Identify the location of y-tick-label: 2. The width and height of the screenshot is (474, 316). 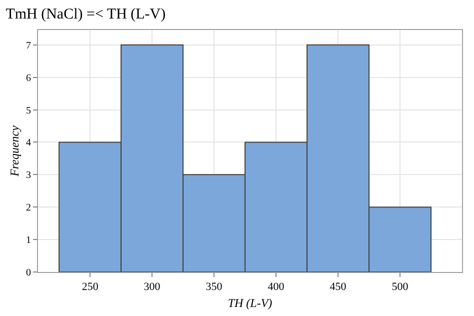
(28, 208).